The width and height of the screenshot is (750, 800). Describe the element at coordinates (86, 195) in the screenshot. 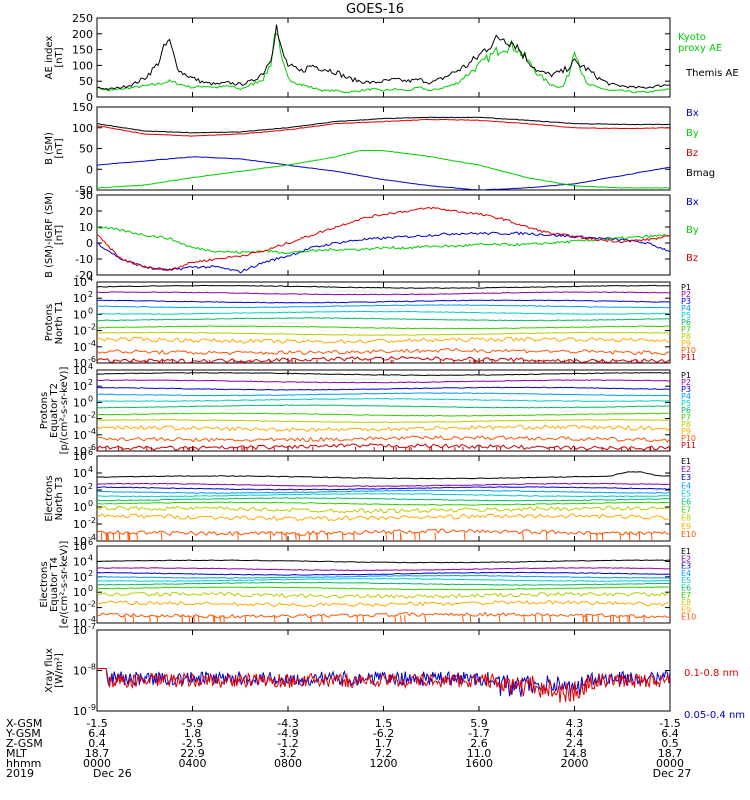

I see `ytick-label: 30` at that location.